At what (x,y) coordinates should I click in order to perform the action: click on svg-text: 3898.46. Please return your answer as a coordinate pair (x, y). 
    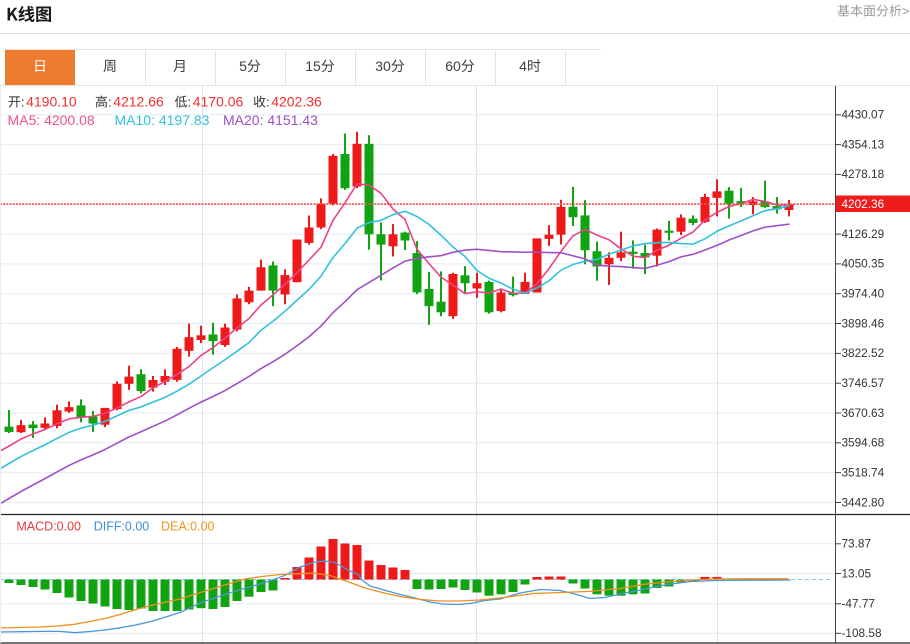
    Looking at the image, I should click on (863, 323).